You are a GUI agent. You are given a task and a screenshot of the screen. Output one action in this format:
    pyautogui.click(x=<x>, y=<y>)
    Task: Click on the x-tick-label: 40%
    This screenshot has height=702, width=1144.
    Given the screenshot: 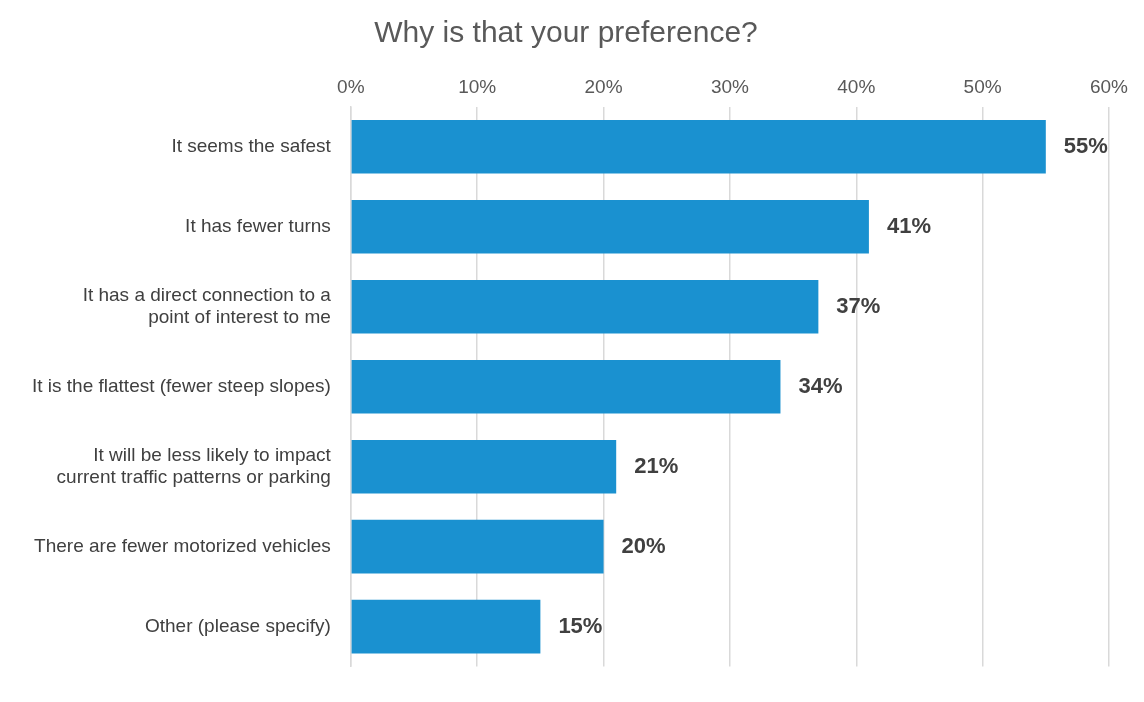 What is the action you would take?
    pyautogui.click(x=856, y=86)
    